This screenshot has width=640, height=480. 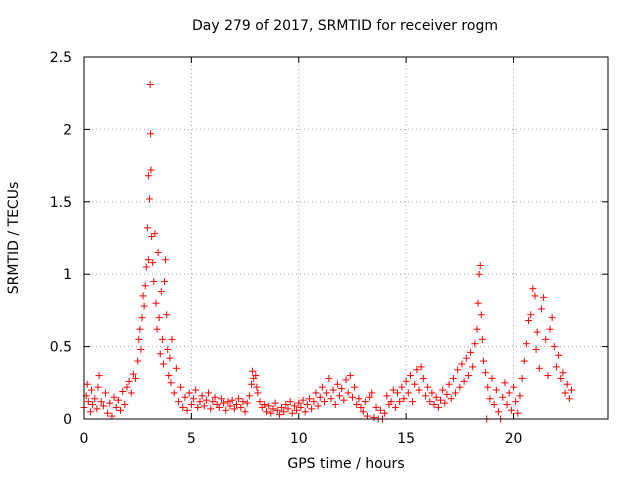 What do you see at coordinates (406, 439) in the screenshot?
I see `x-tick-label: 15` at bounding box center [406, 439].